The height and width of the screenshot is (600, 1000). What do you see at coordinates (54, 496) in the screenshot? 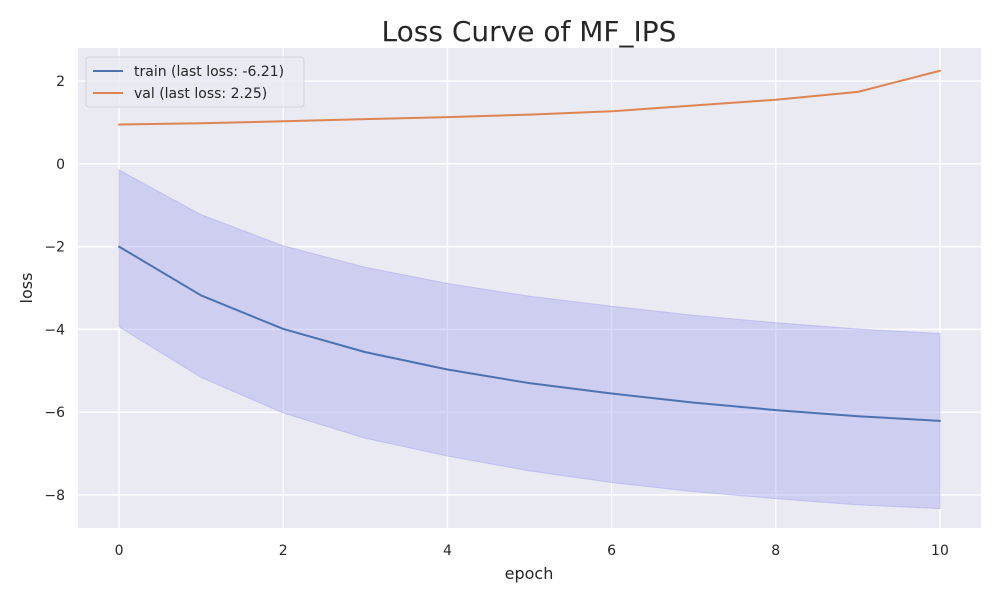
I see `y-tick-label: −8` at bounding box center [54, 496].